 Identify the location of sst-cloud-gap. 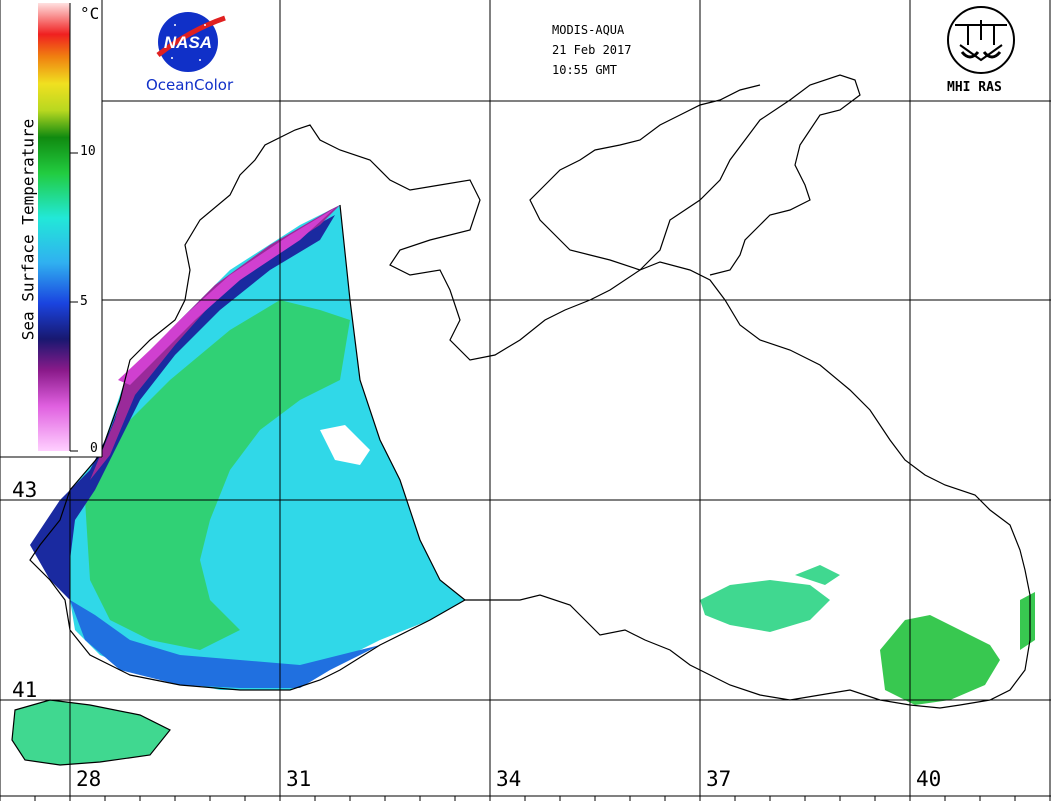
(345, 445).